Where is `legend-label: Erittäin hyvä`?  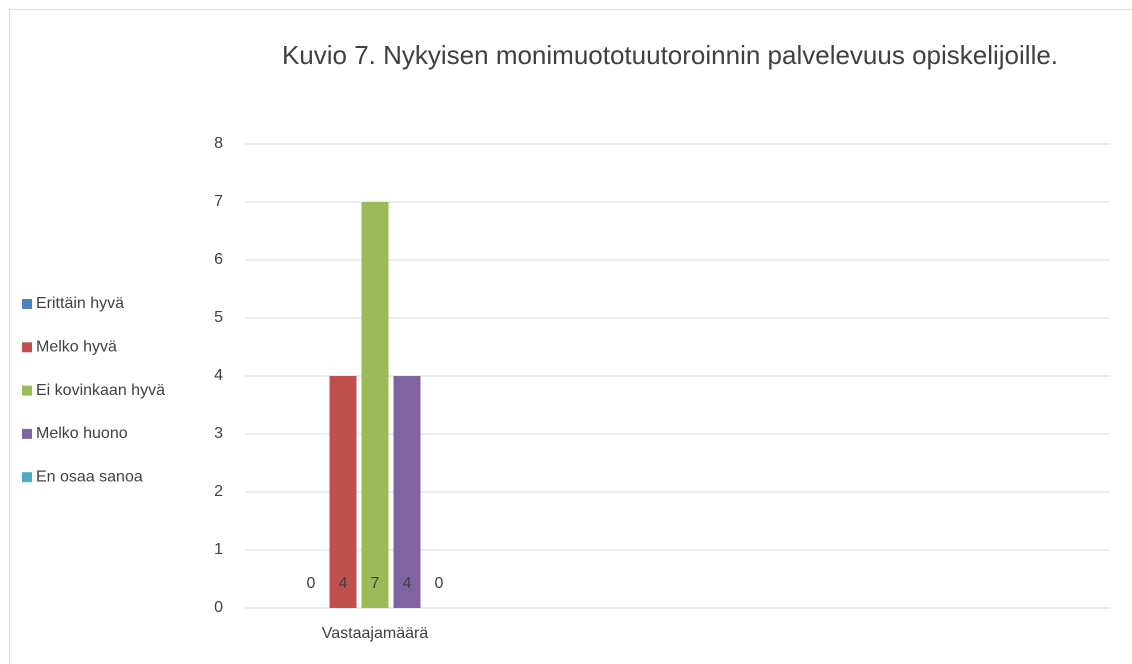 legend-label: Erittäin hyvä is located at coordinates (80, 303).